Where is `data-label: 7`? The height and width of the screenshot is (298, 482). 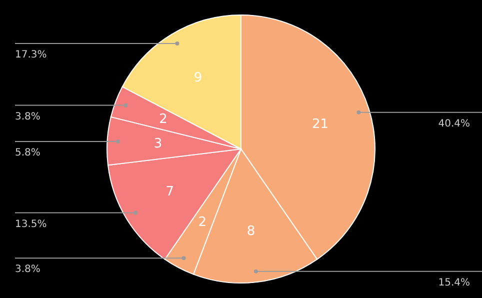 data-label: 7 is located at coordinates (170, 192).